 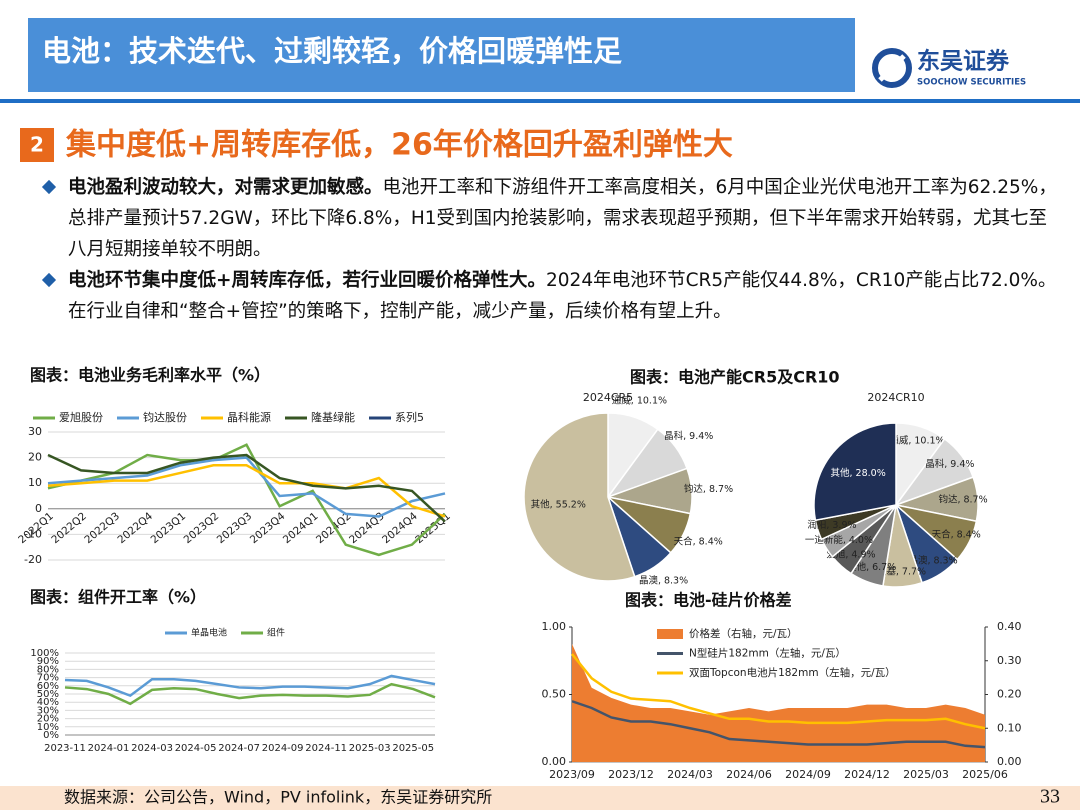 What do you see at coordinates (249, 417) in the screenshot?
I see `legend-label: 晶科能源` at bounding box center [249, 417].